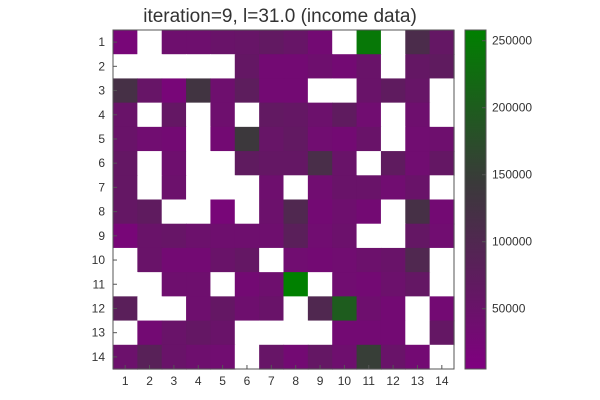 This screenshot has height=400, width=600. Describe the element at coordinates (99, 260) in the screenshot. I see `y-tick-label: 10` at that location.